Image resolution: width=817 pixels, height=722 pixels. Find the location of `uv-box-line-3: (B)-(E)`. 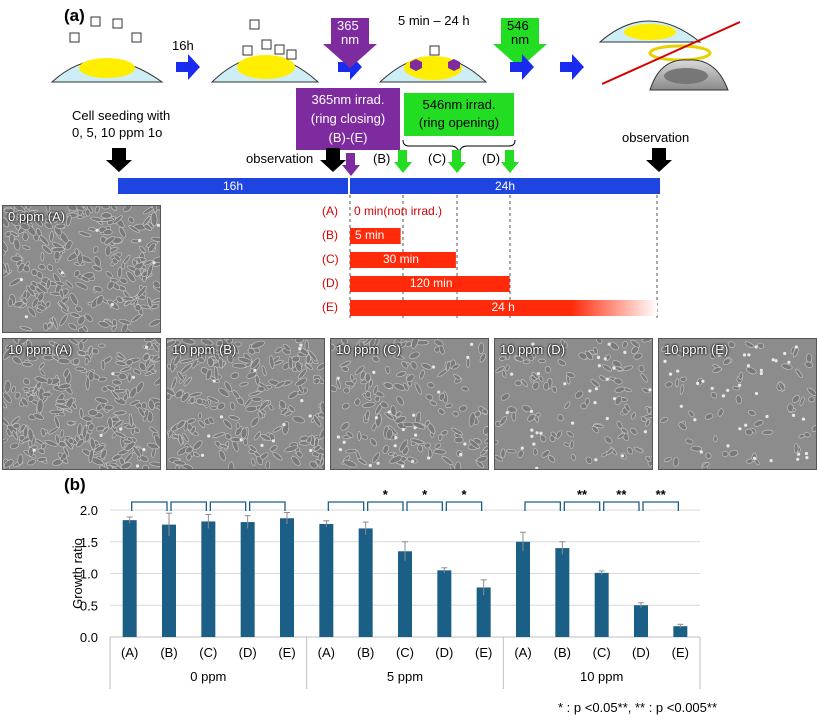

uv-box-line-3: (B)-(E) is located at coordinates (348, 137).